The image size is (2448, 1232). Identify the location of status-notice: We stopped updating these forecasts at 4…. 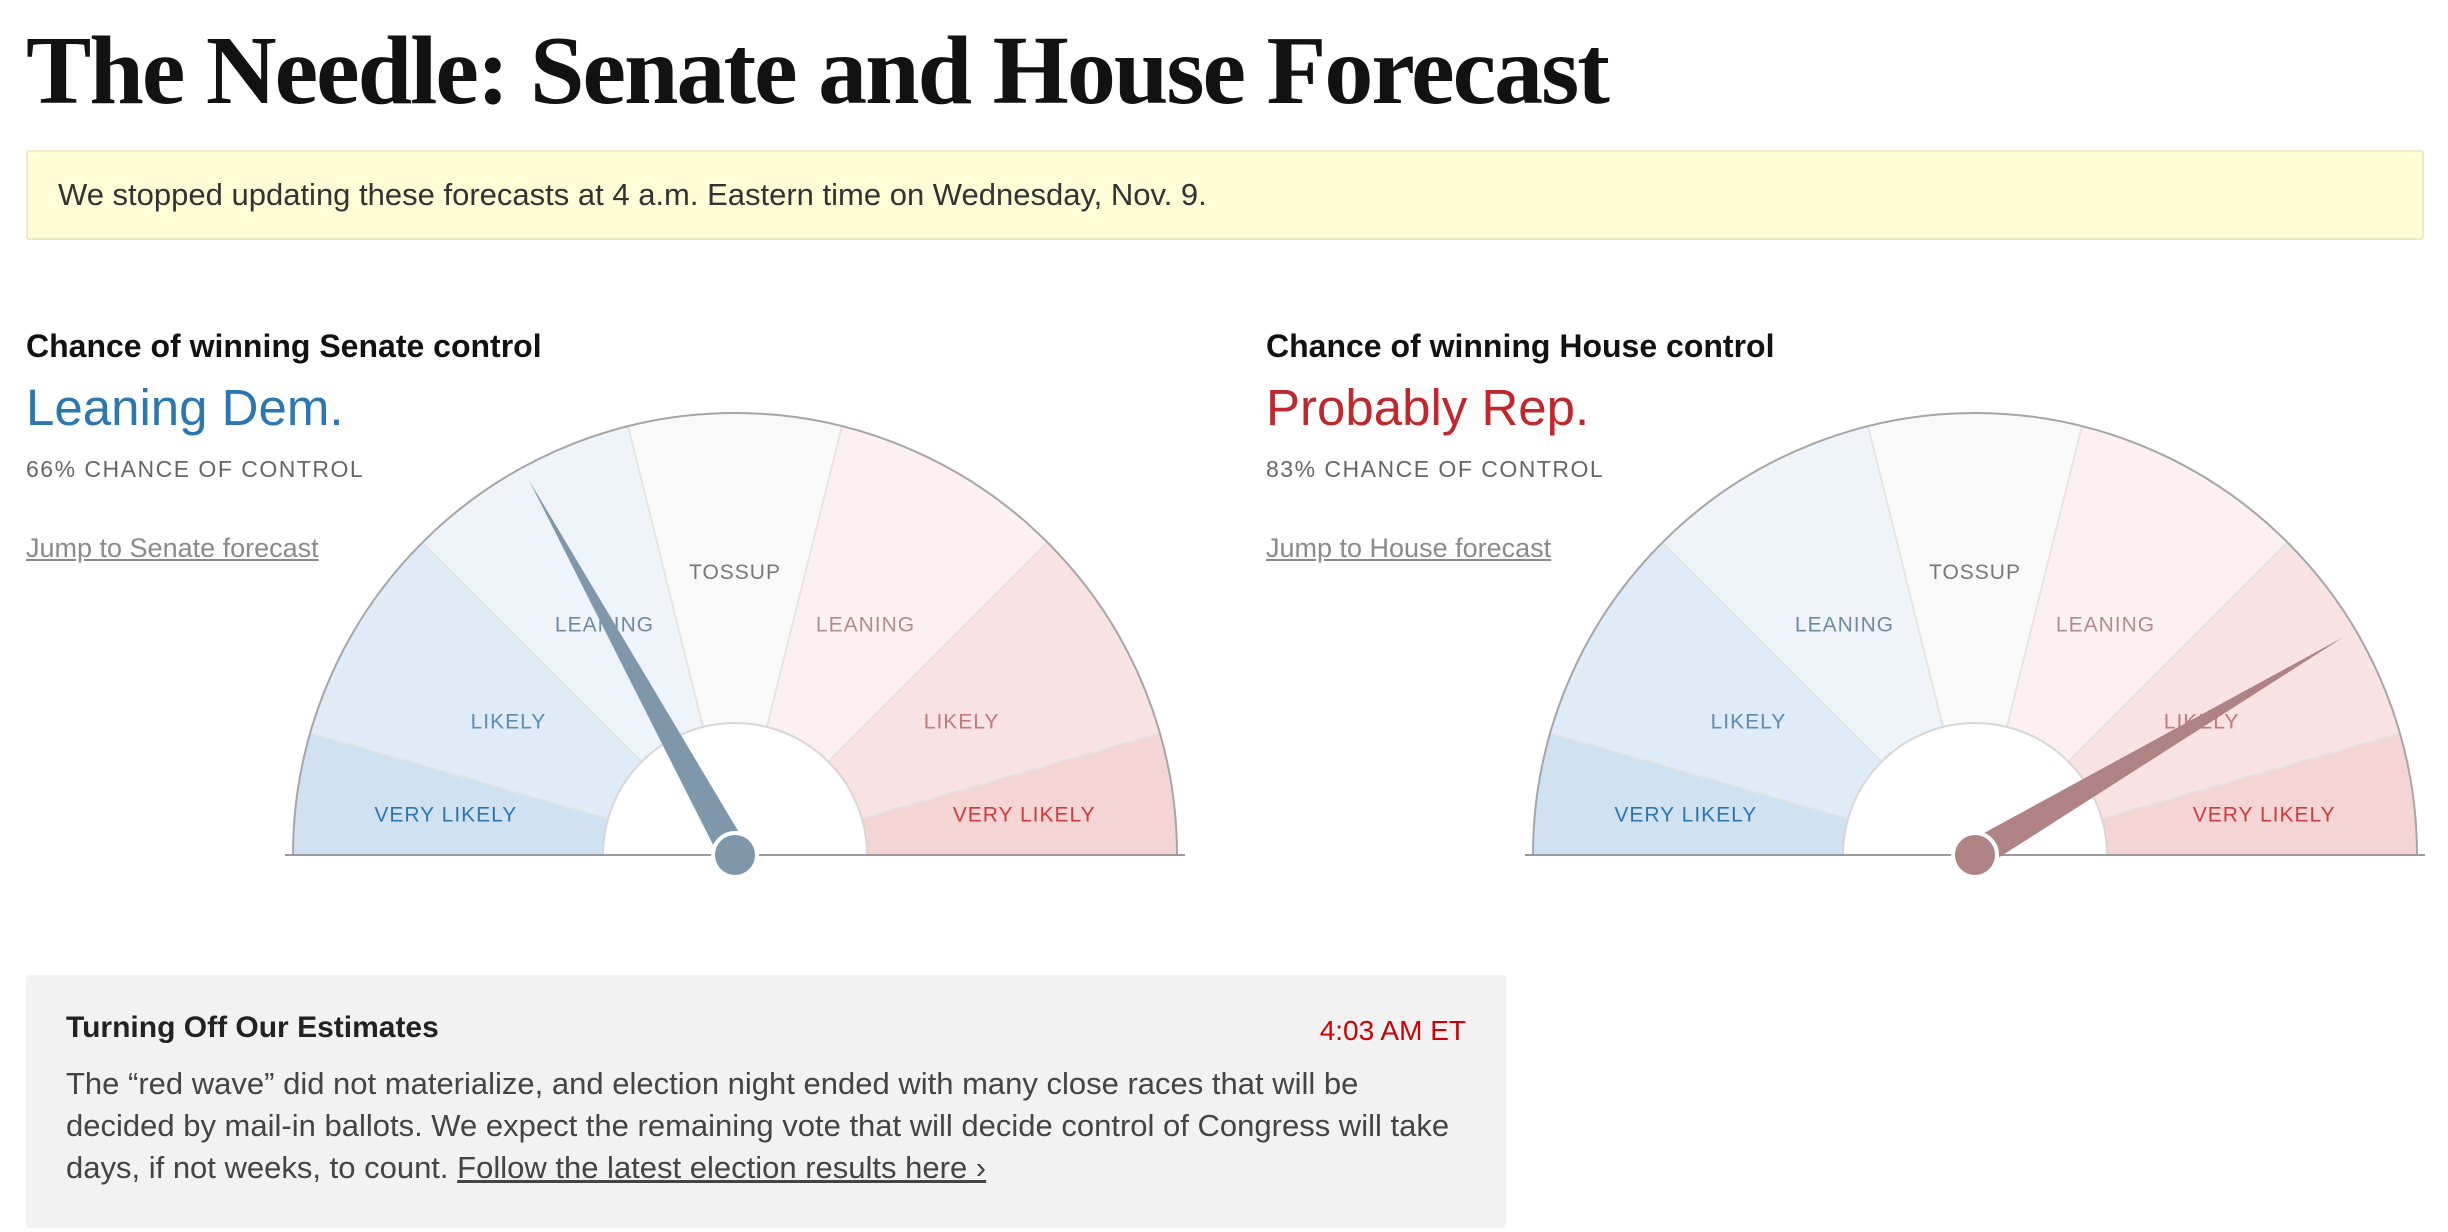
(1225, 195).